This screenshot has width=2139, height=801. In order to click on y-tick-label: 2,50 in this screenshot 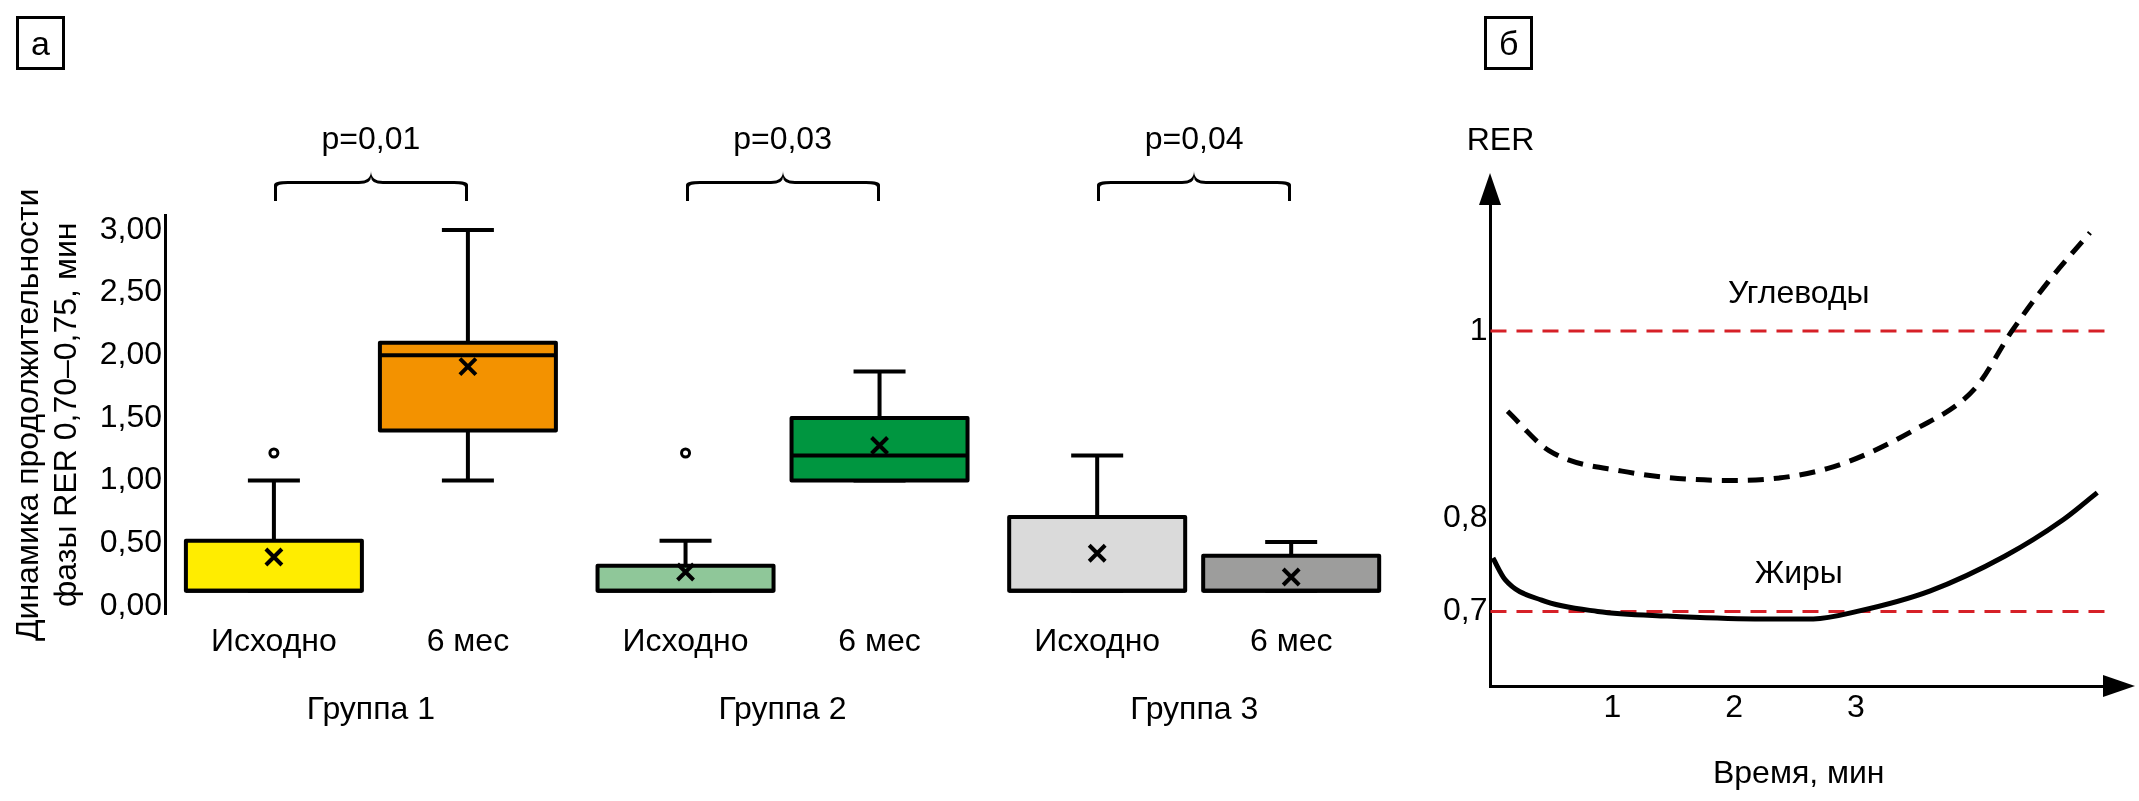, I will do `click(131, 290)`.